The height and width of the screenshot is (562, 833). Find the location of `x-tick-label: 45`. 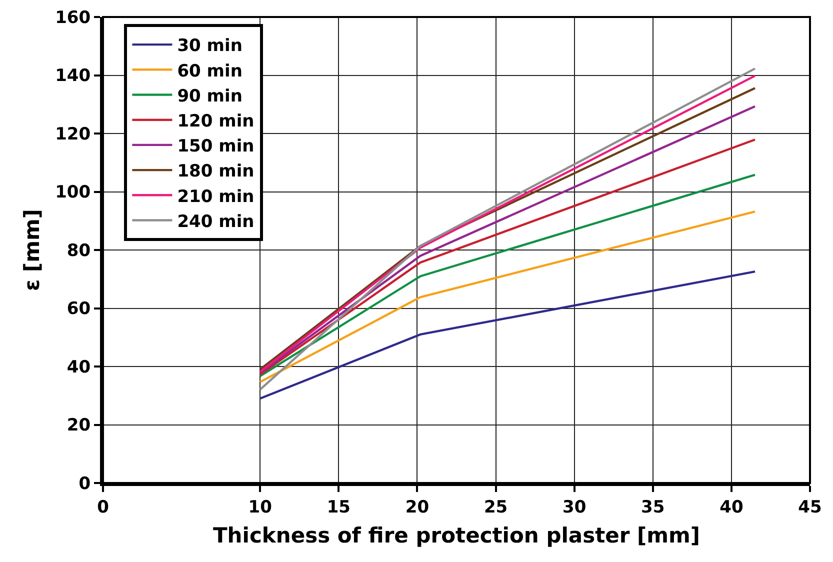

x-tick-label: 45 is located at coordinates (810, 507).